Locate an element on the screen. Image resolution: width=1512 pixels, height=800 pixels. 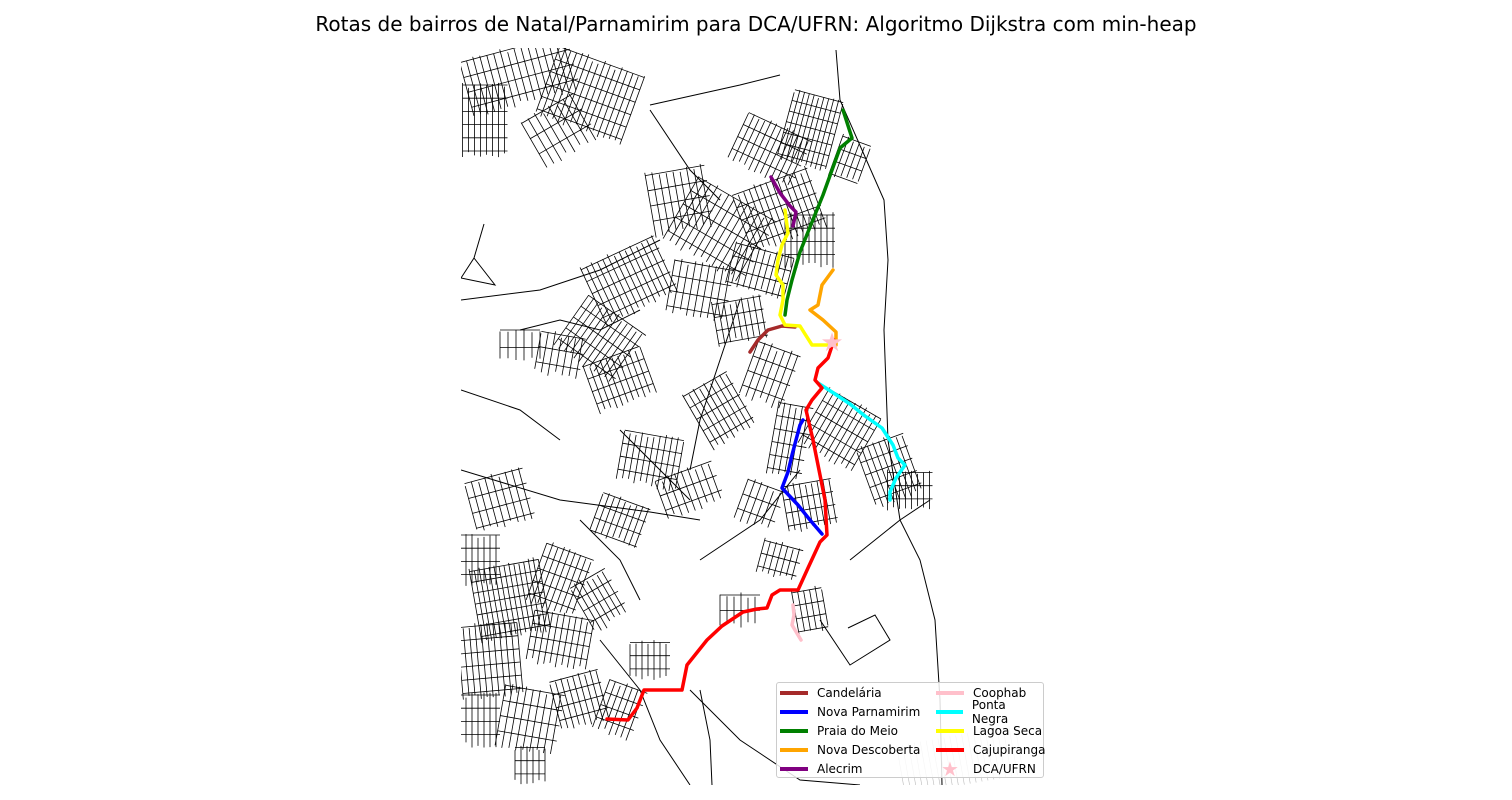
route-praia-do-meio is located at coordinates (818, 212).